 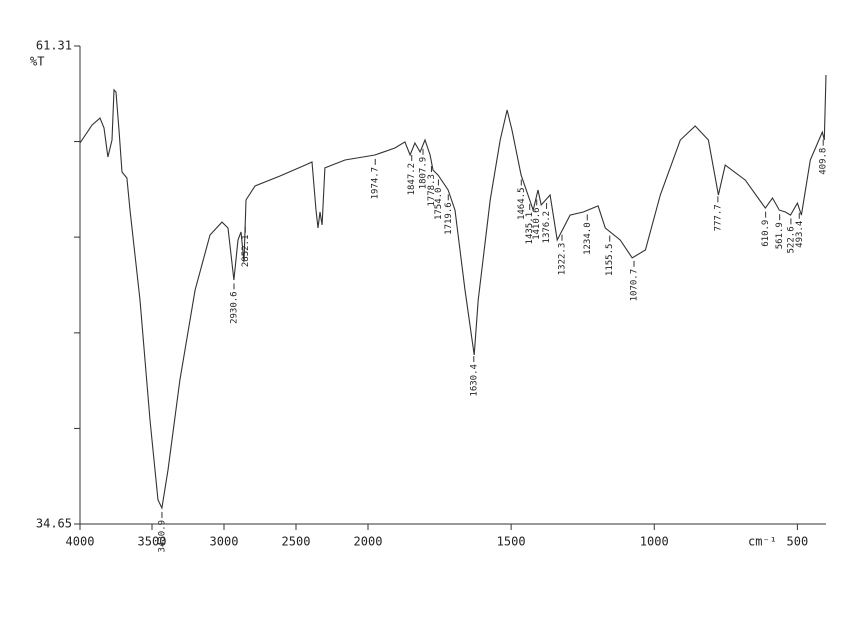 What do you see at coordinates (522, 204) in the screenshot?
I see `peak-label: 1464.5` at bounding box center [522, 204].